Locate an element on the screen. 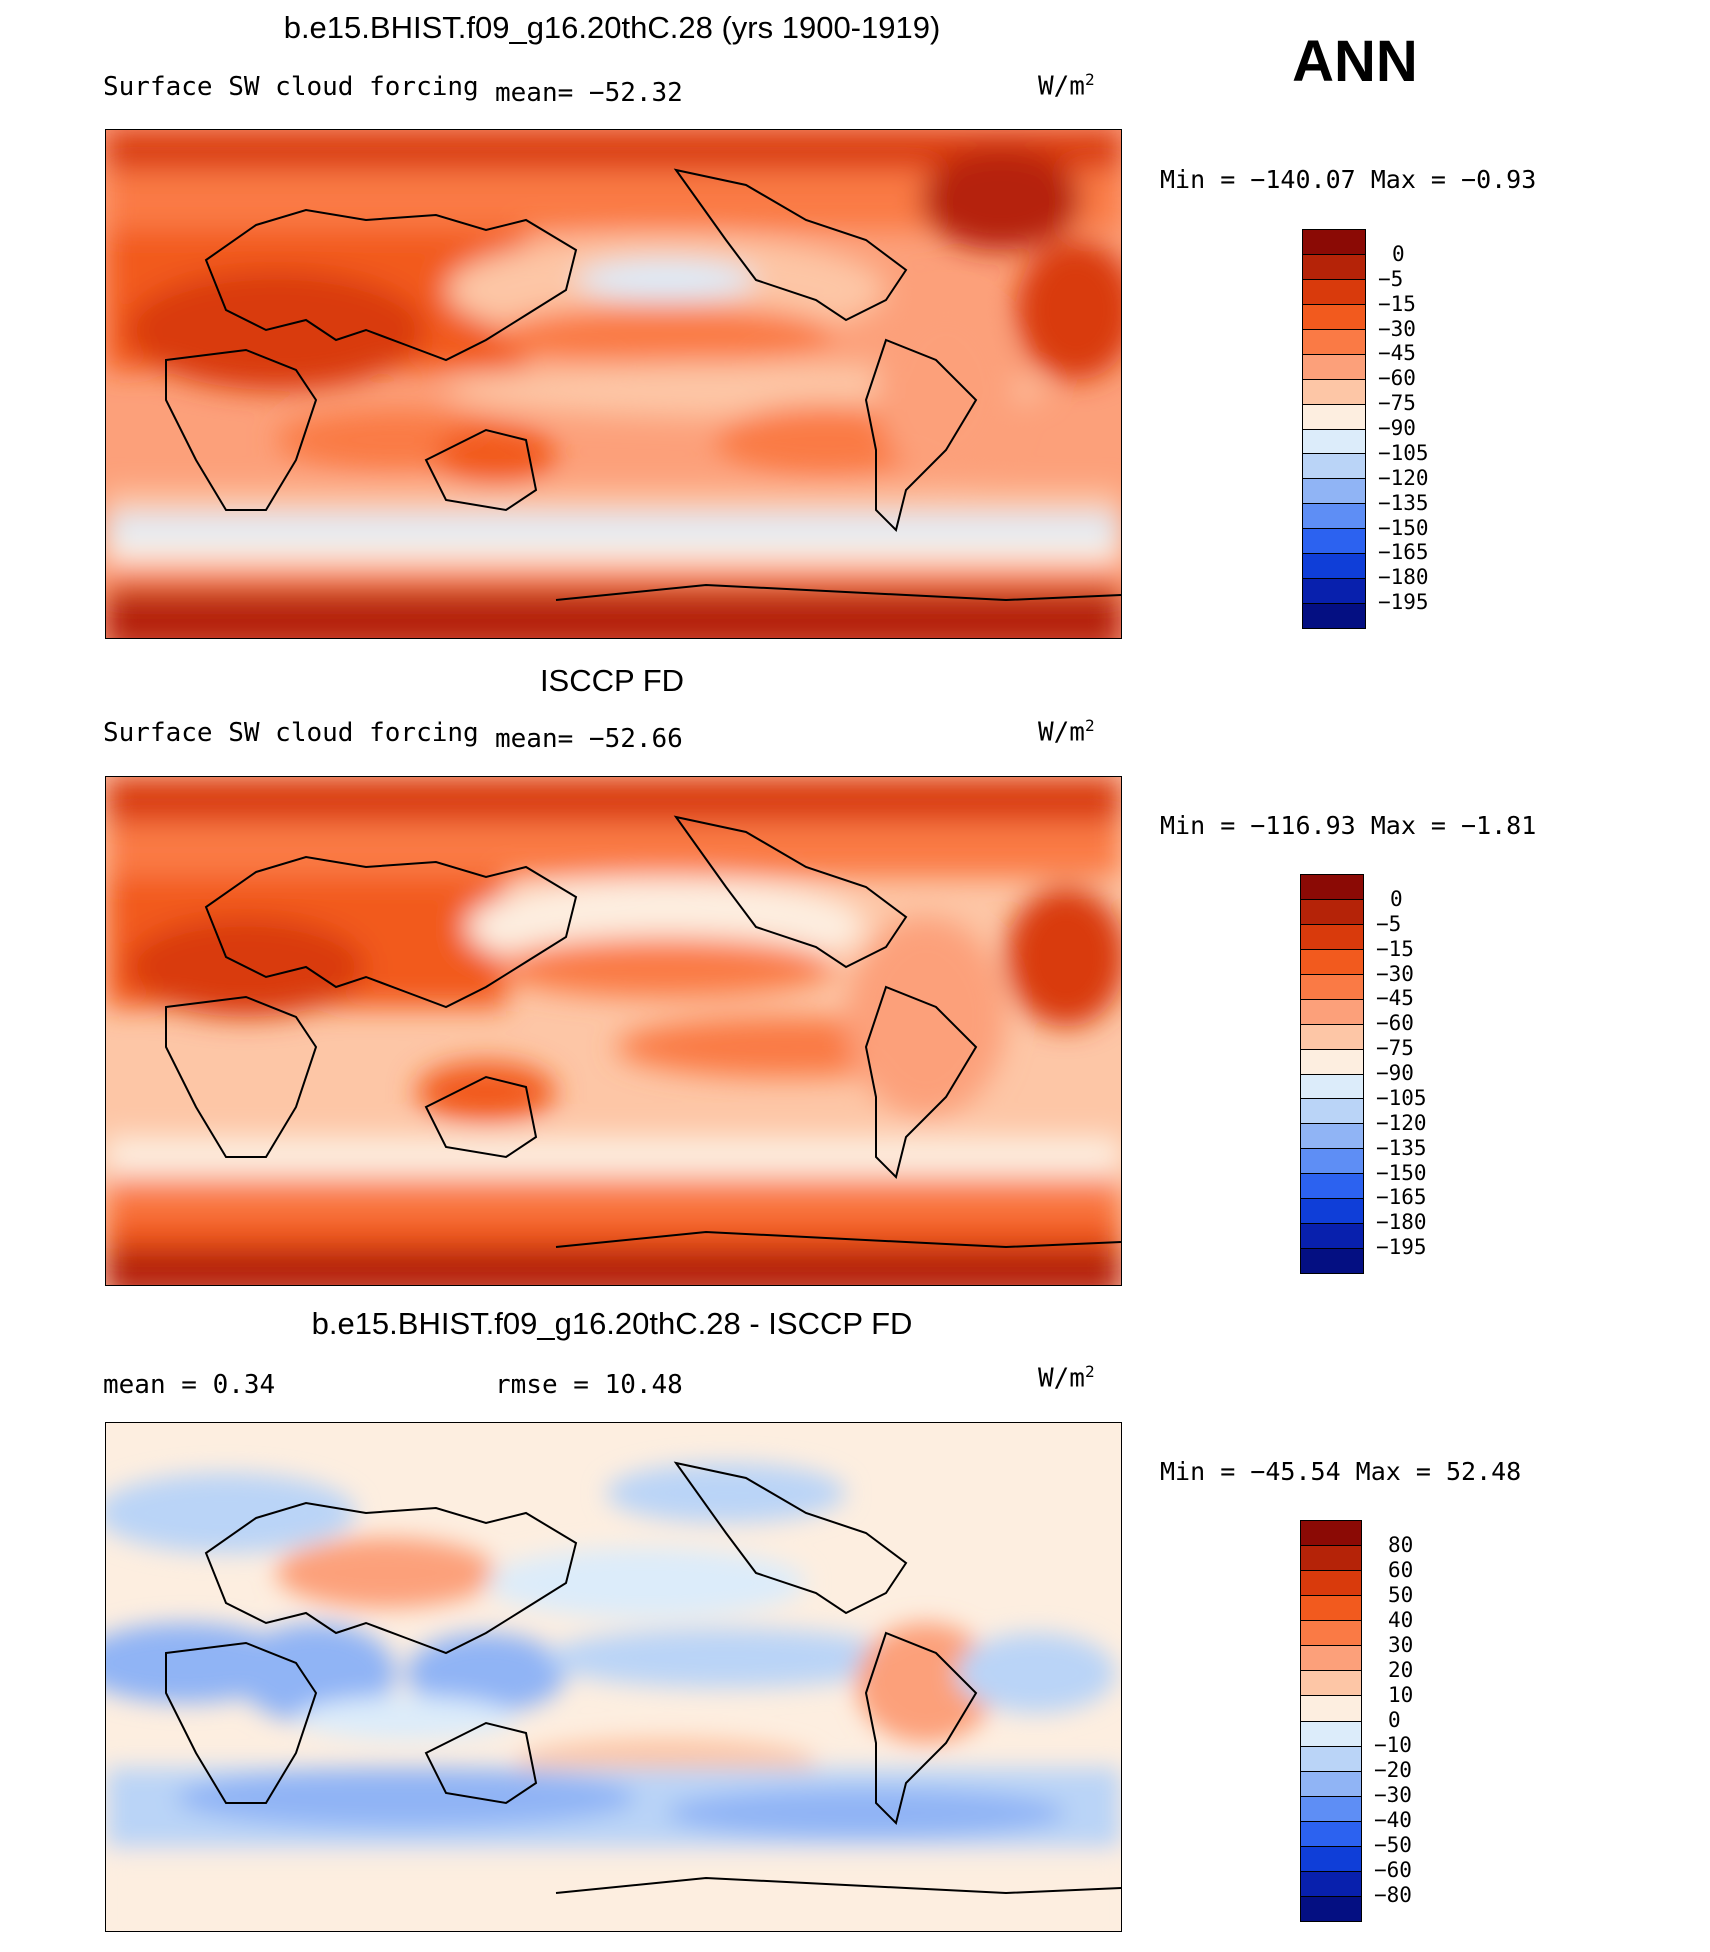 Image resolution: width=1710 pixels, height=1952 pixels. colorbar-tick-label: −75 is located at coordinates (1397, 403).